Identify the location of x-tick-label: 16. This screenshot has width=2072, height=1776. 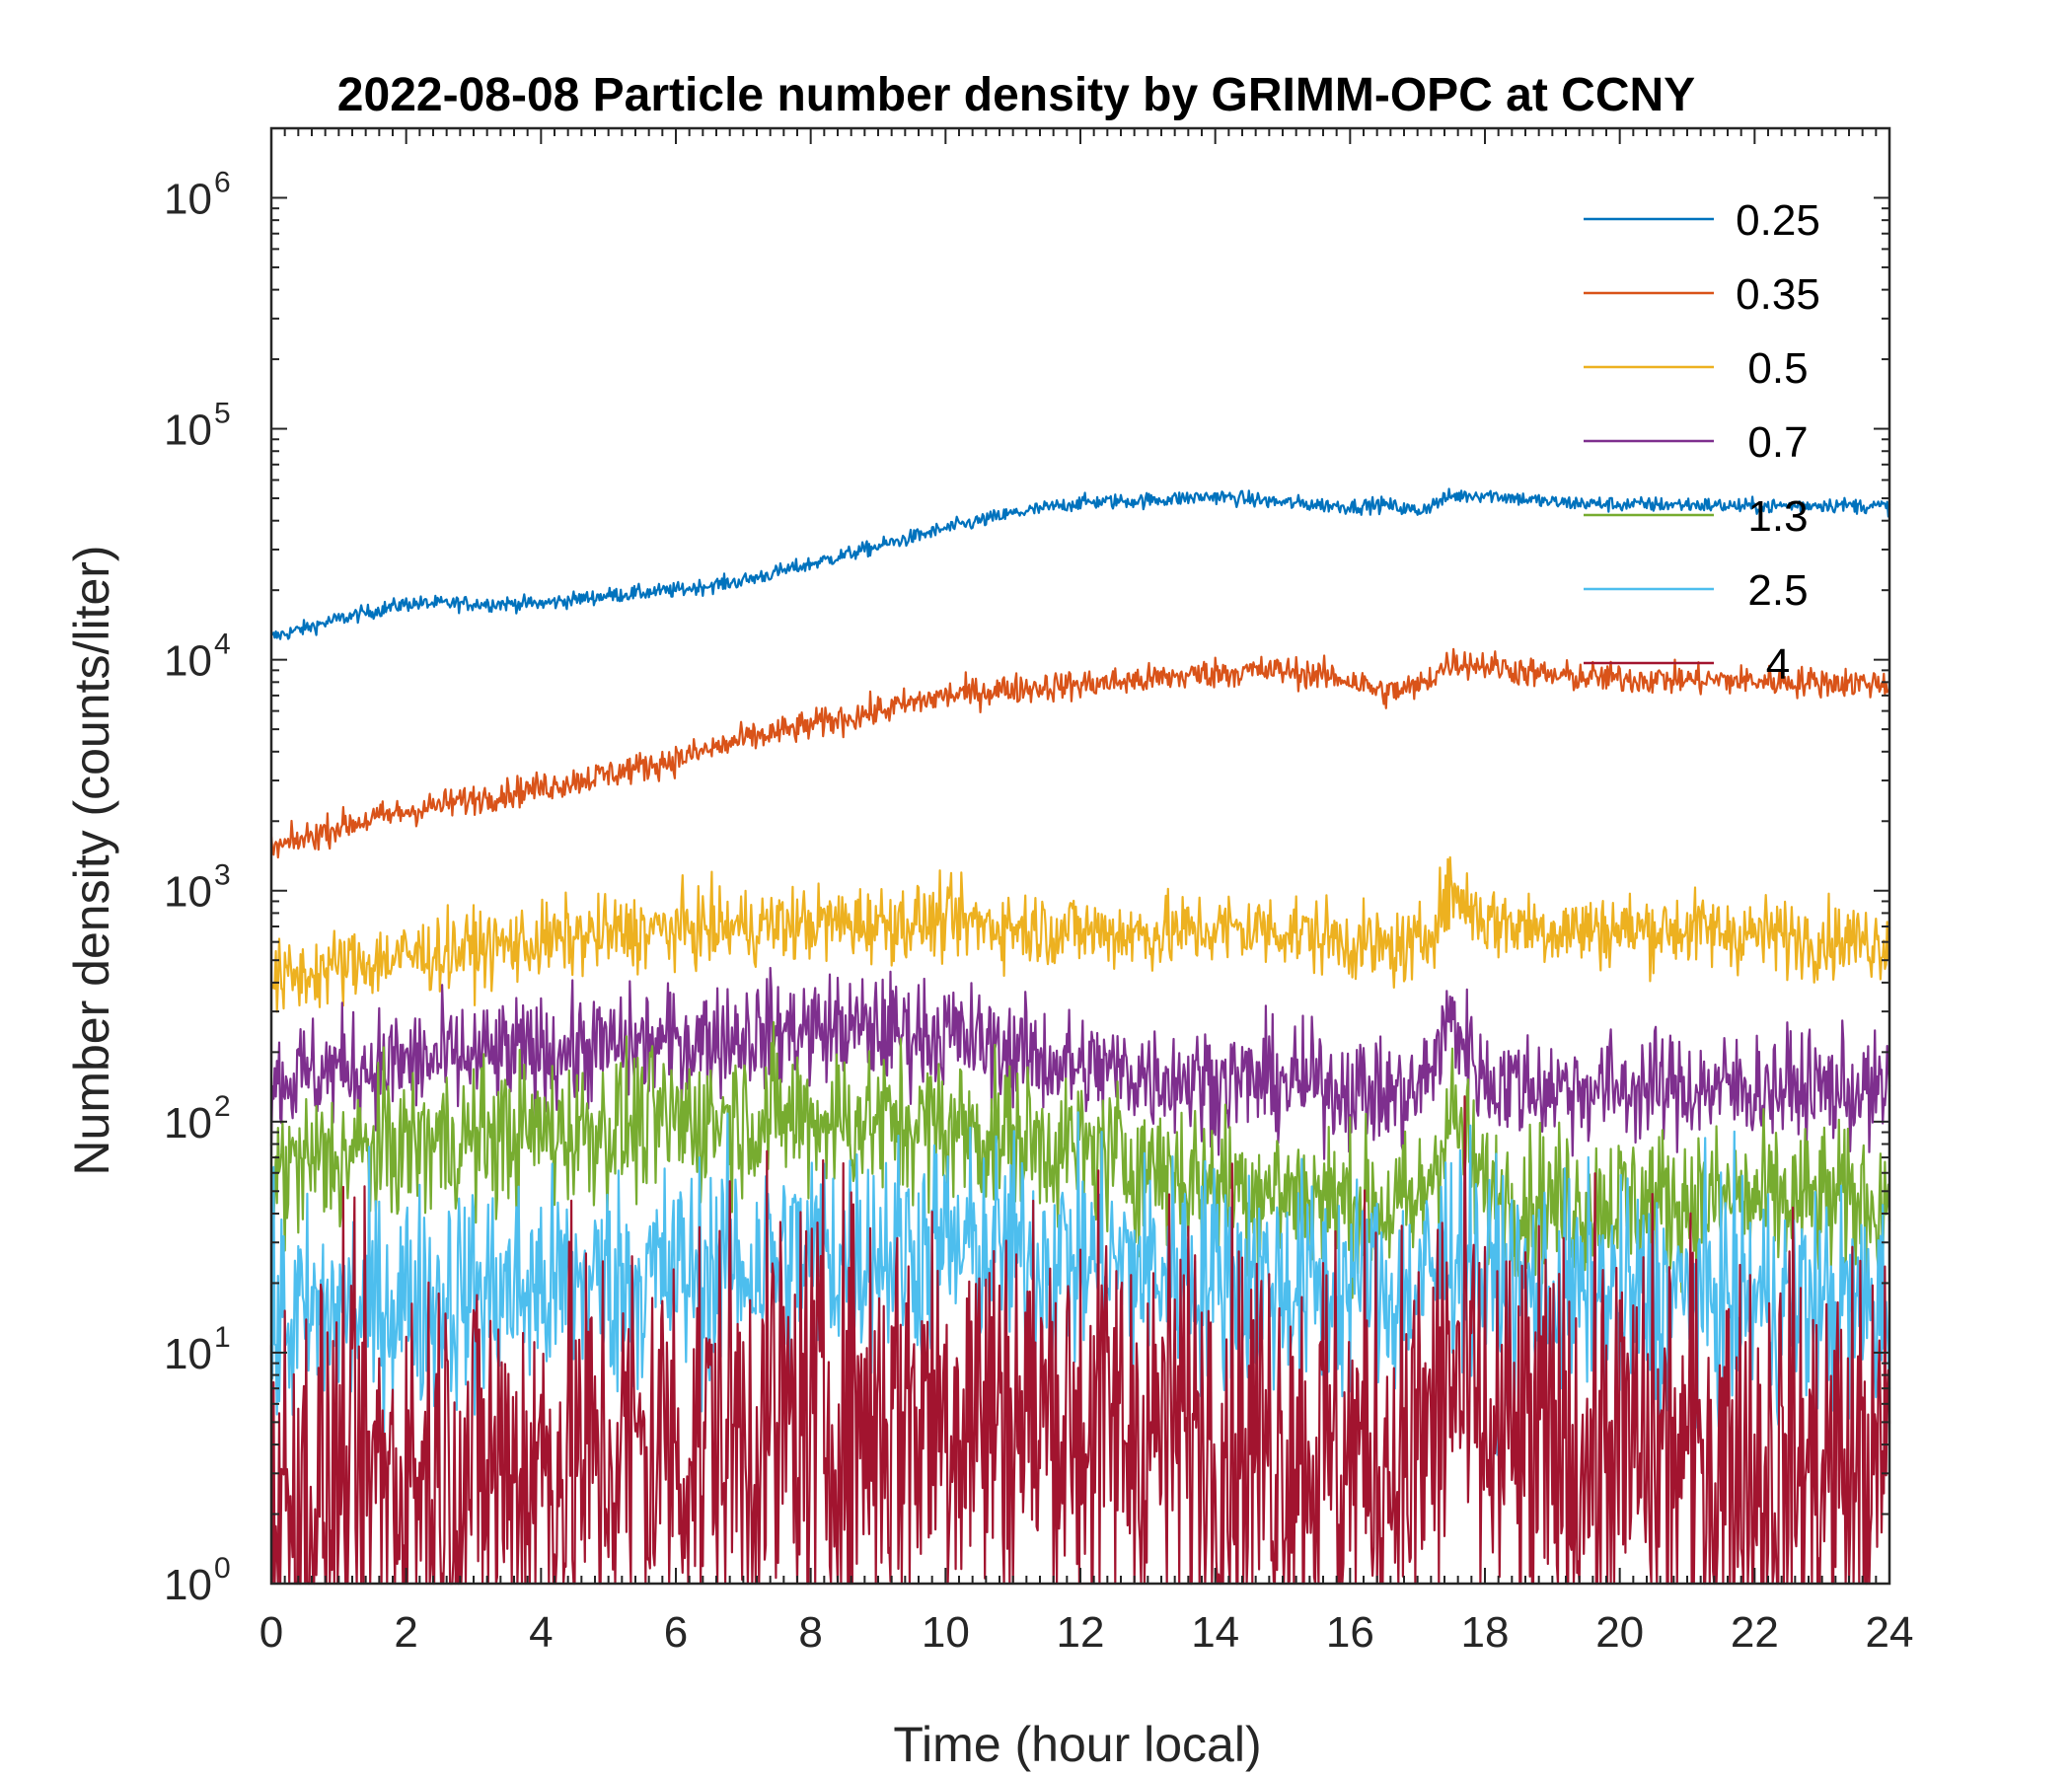
(1350, 1632).